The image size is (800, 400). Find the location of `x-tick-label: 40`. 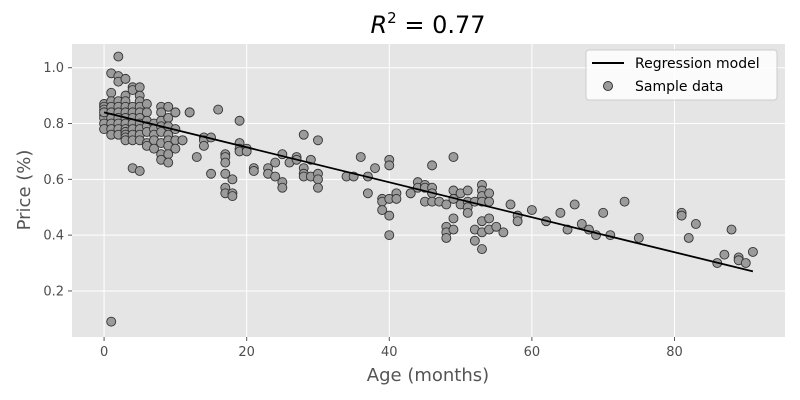

x-tick-label: 40 is located at coordinates (389, 352).